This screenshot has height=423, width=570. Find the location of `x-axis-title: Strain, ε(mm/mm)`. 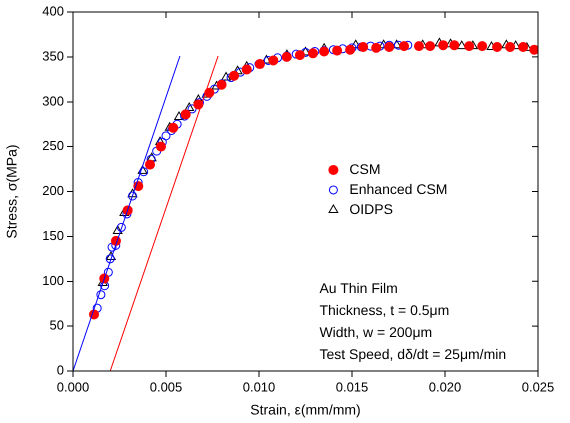

x-axis-title: Strain, ε(mm/mm) is located at coordinates (305, 409).